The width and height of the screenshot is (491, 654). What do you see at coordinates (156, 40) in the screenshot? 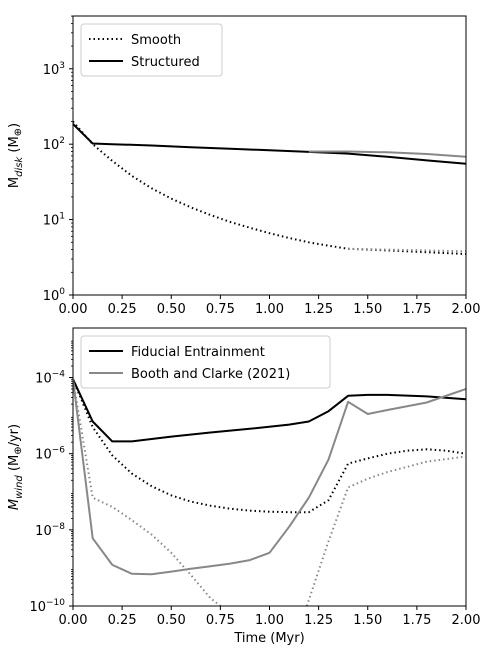
I see `legend-label: Smooth` at bounding box center [156, 40].